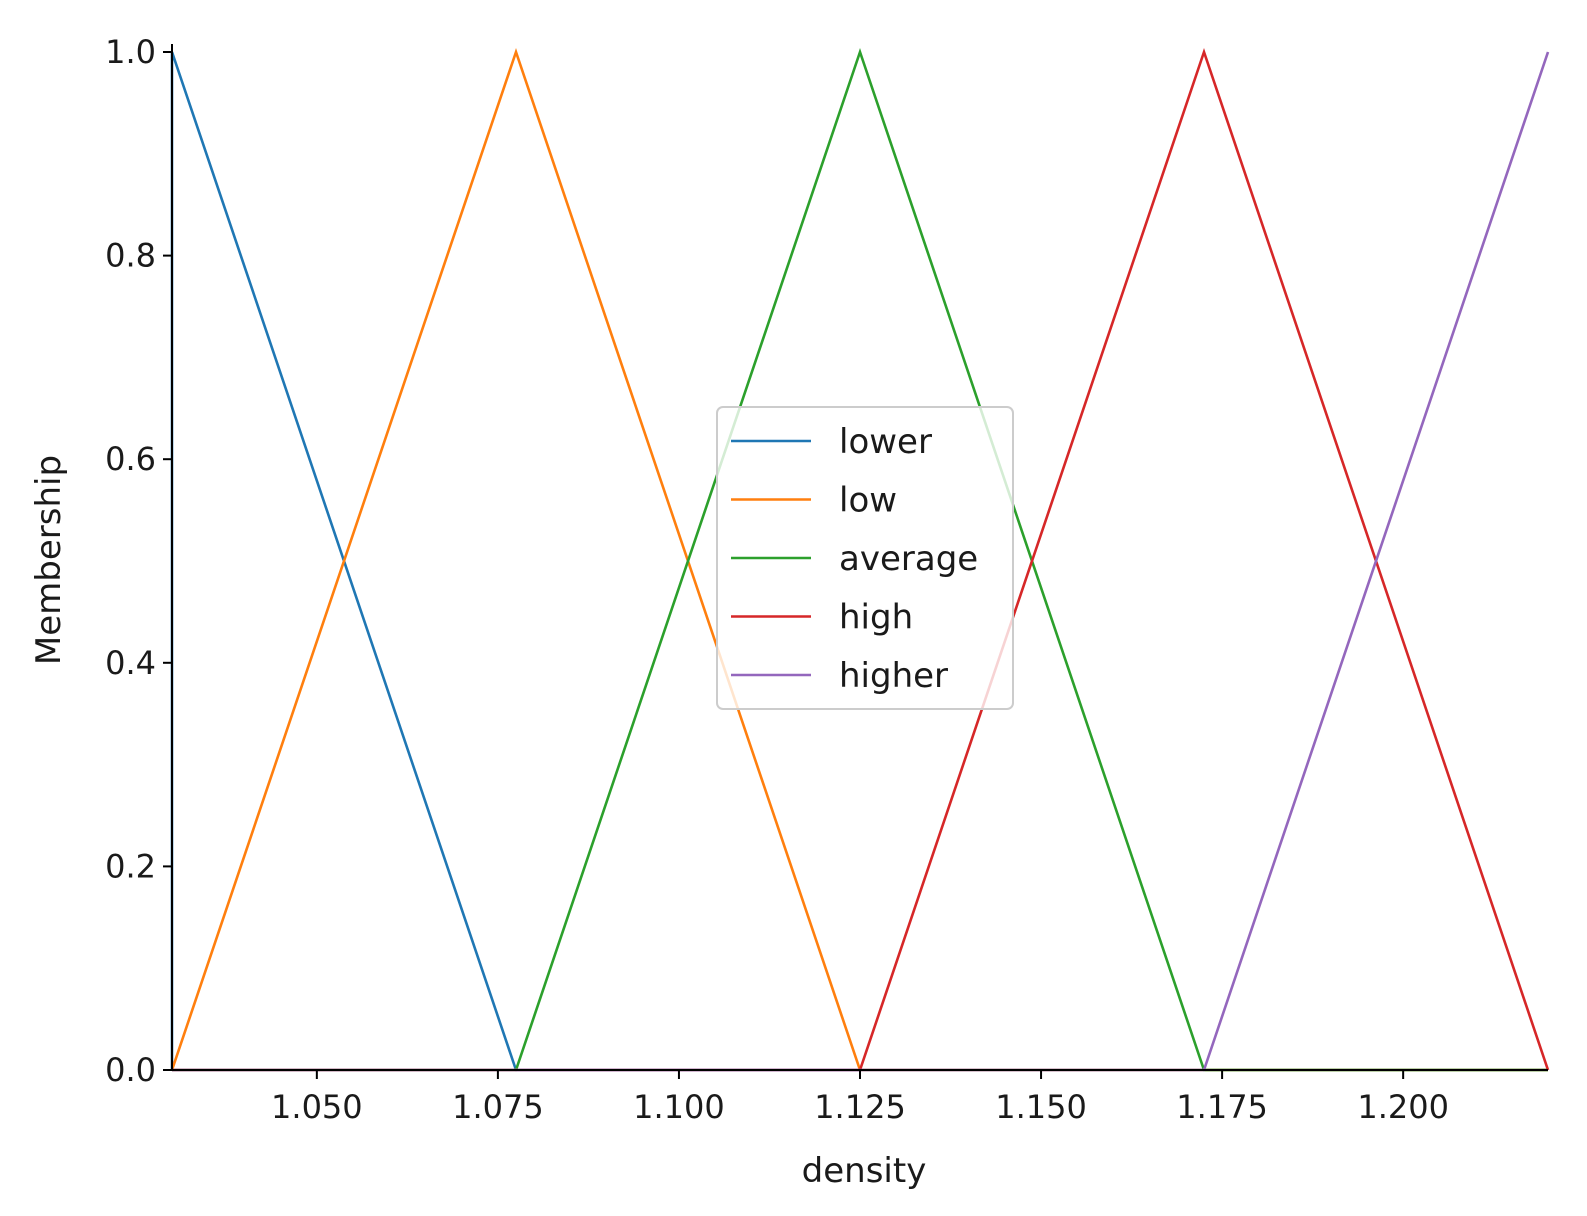  Describe the element at coordinates (1403, 1107) in the screenshot. I see `x-tick-label: 1.200` at that location.